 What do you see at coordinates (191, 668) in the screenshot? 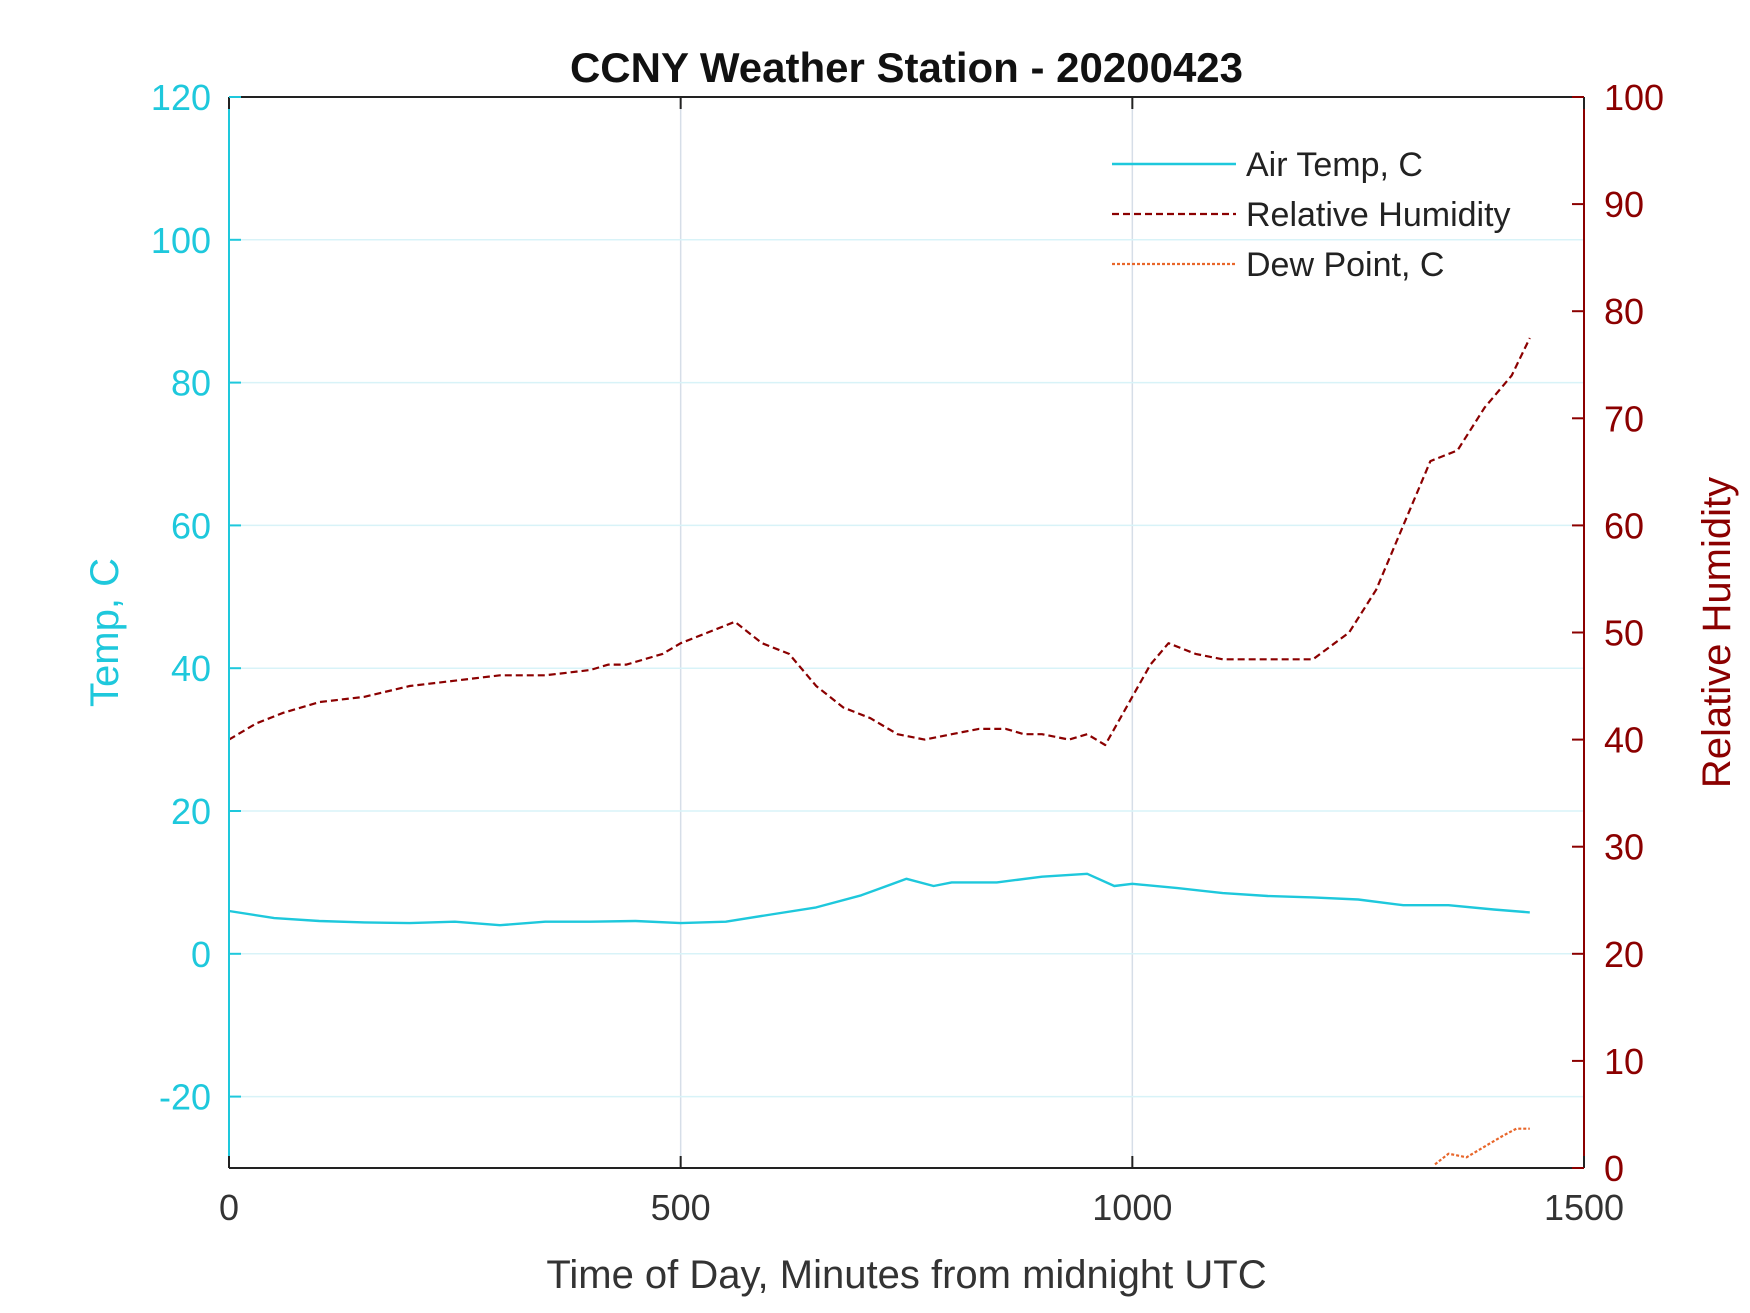
I see `y-left-tick-label: 40` at bounding box center [191, 668].